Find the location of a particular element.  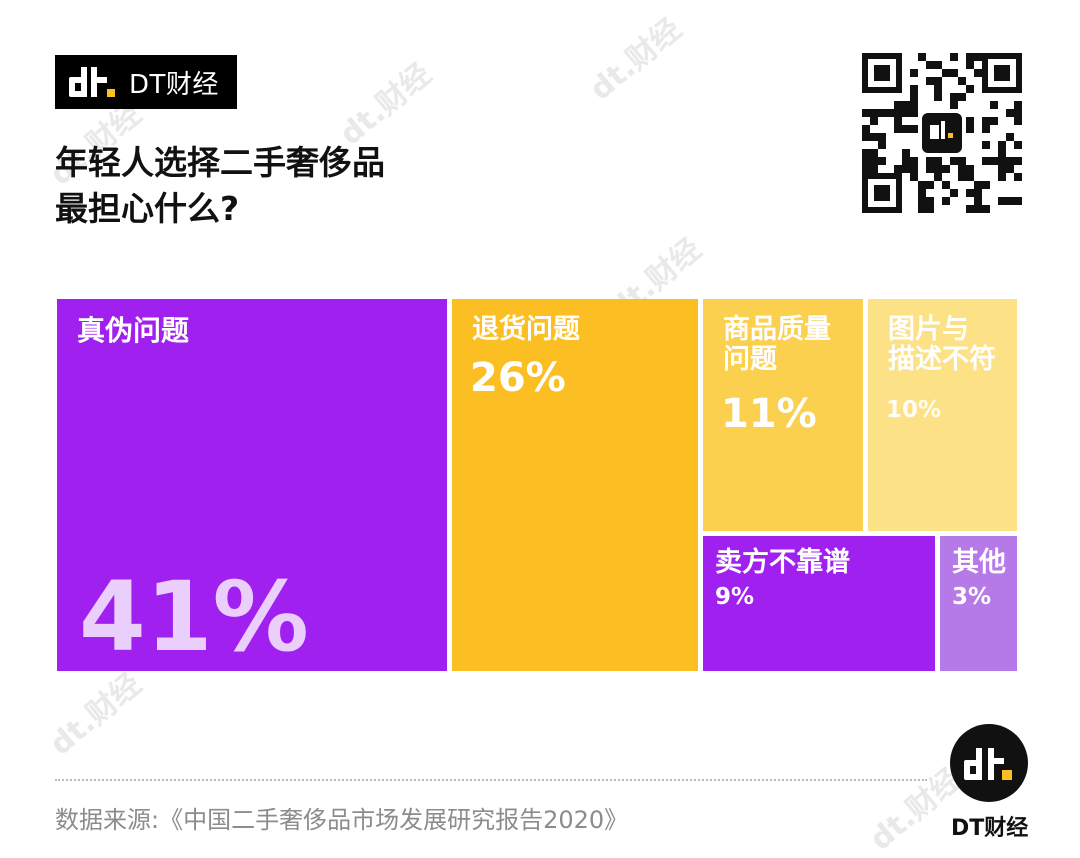

treemap-tile-label: 退货问题 is located at coordinates (526, 329).